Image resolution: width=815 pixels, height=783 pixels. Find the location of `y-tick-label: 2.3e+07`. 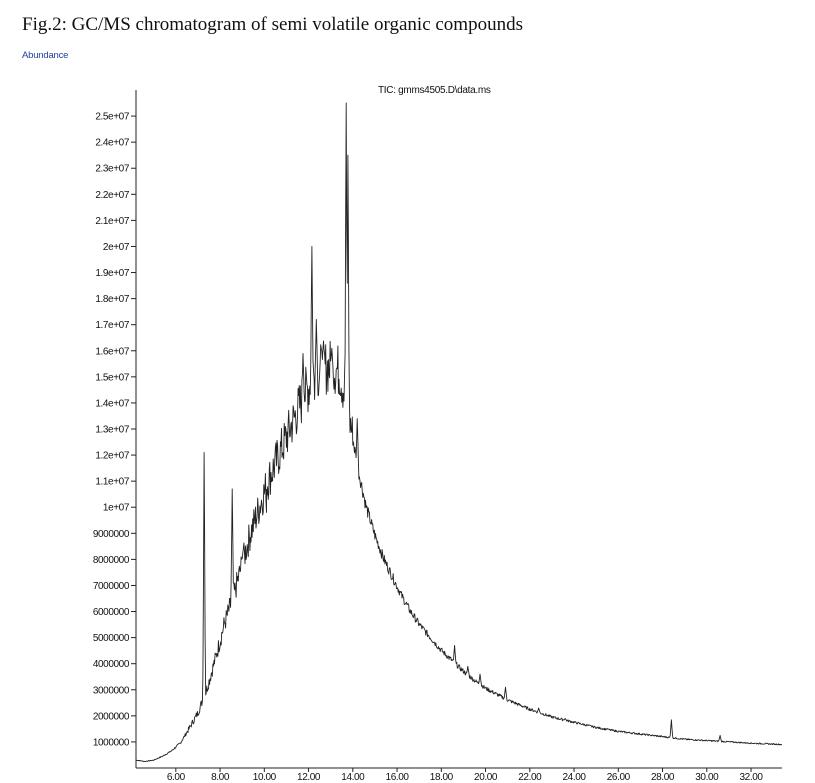

y-tick-label: 2.3e+07 is located at coordinates (112, 169).